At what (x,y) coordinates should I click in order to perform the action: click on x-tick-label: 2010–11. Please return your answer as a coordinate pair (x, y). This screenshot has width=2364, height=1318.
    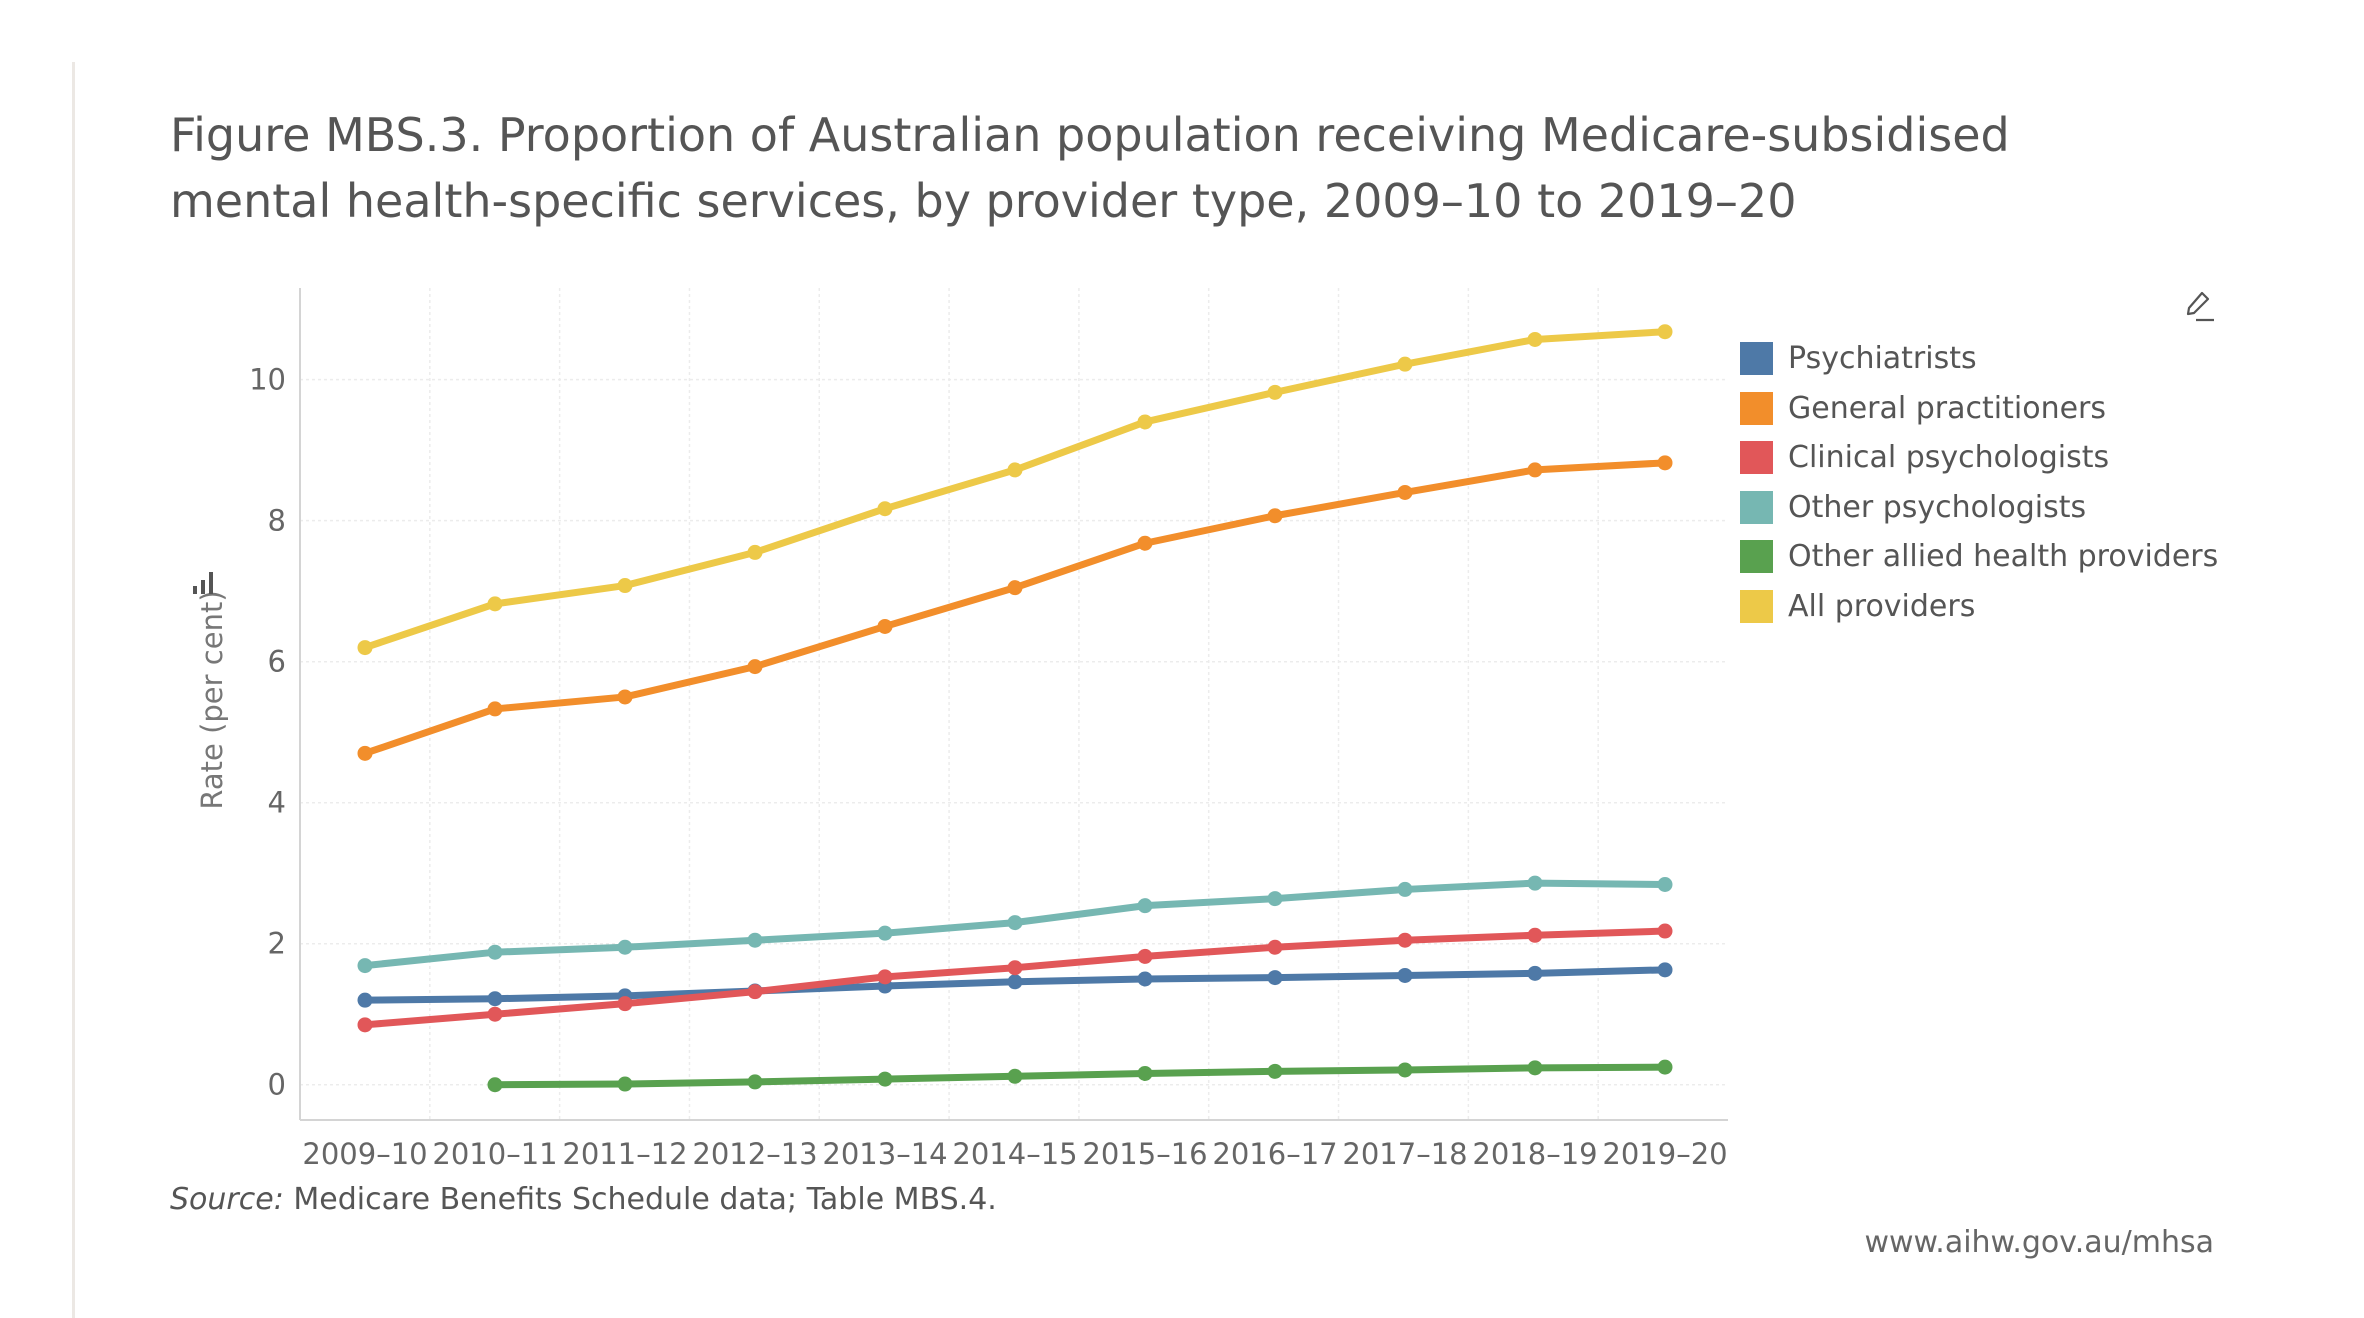
    Looking at the image, I should click on (494, 1154).